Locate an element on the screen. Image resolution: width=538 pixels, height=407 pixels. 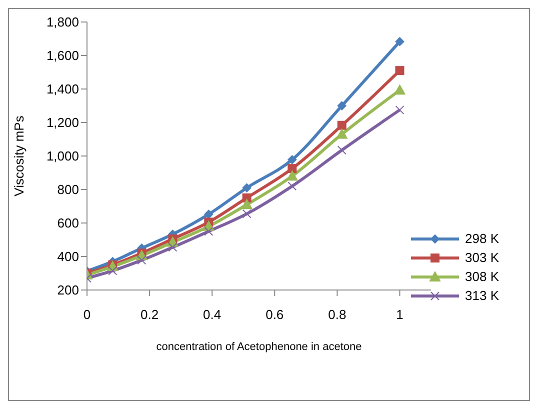
y-tick-label: 400 is located at coordinates (68, 256).